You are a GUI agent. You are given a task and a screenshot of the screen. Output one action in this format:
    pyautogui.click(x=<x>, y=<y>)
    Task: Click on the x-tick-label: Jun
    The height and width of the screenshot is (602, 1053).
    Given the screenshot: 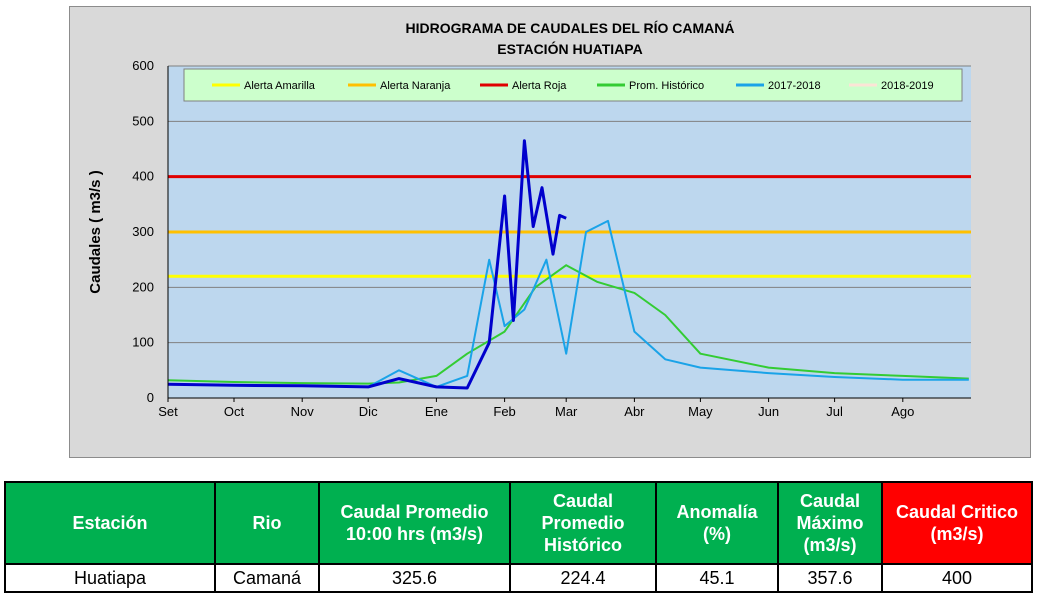 What is the action you would take?
    pyautogui.click(x=768, y=411)
    